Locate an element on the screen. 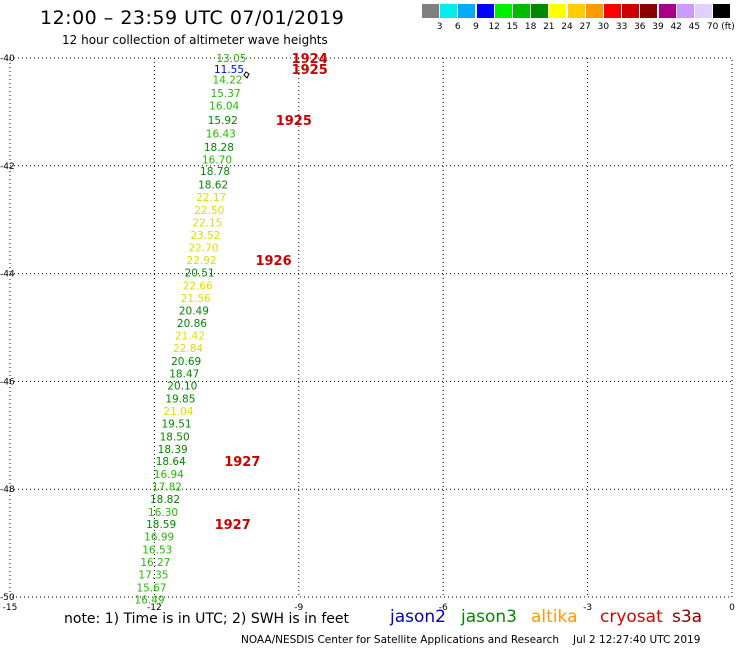 The height and width of the screenshot is (650, 740). colorbar-label: 39 is located at coordinates (658, 27).